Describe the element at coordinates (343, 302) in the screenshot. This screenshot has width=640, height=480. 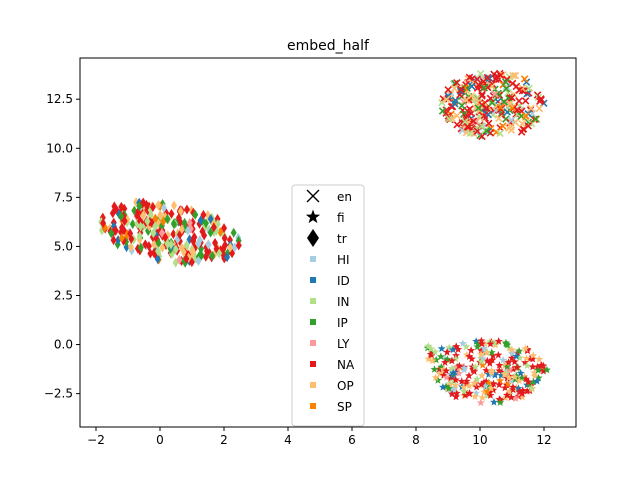
I see `legend-label: IN` at that location.